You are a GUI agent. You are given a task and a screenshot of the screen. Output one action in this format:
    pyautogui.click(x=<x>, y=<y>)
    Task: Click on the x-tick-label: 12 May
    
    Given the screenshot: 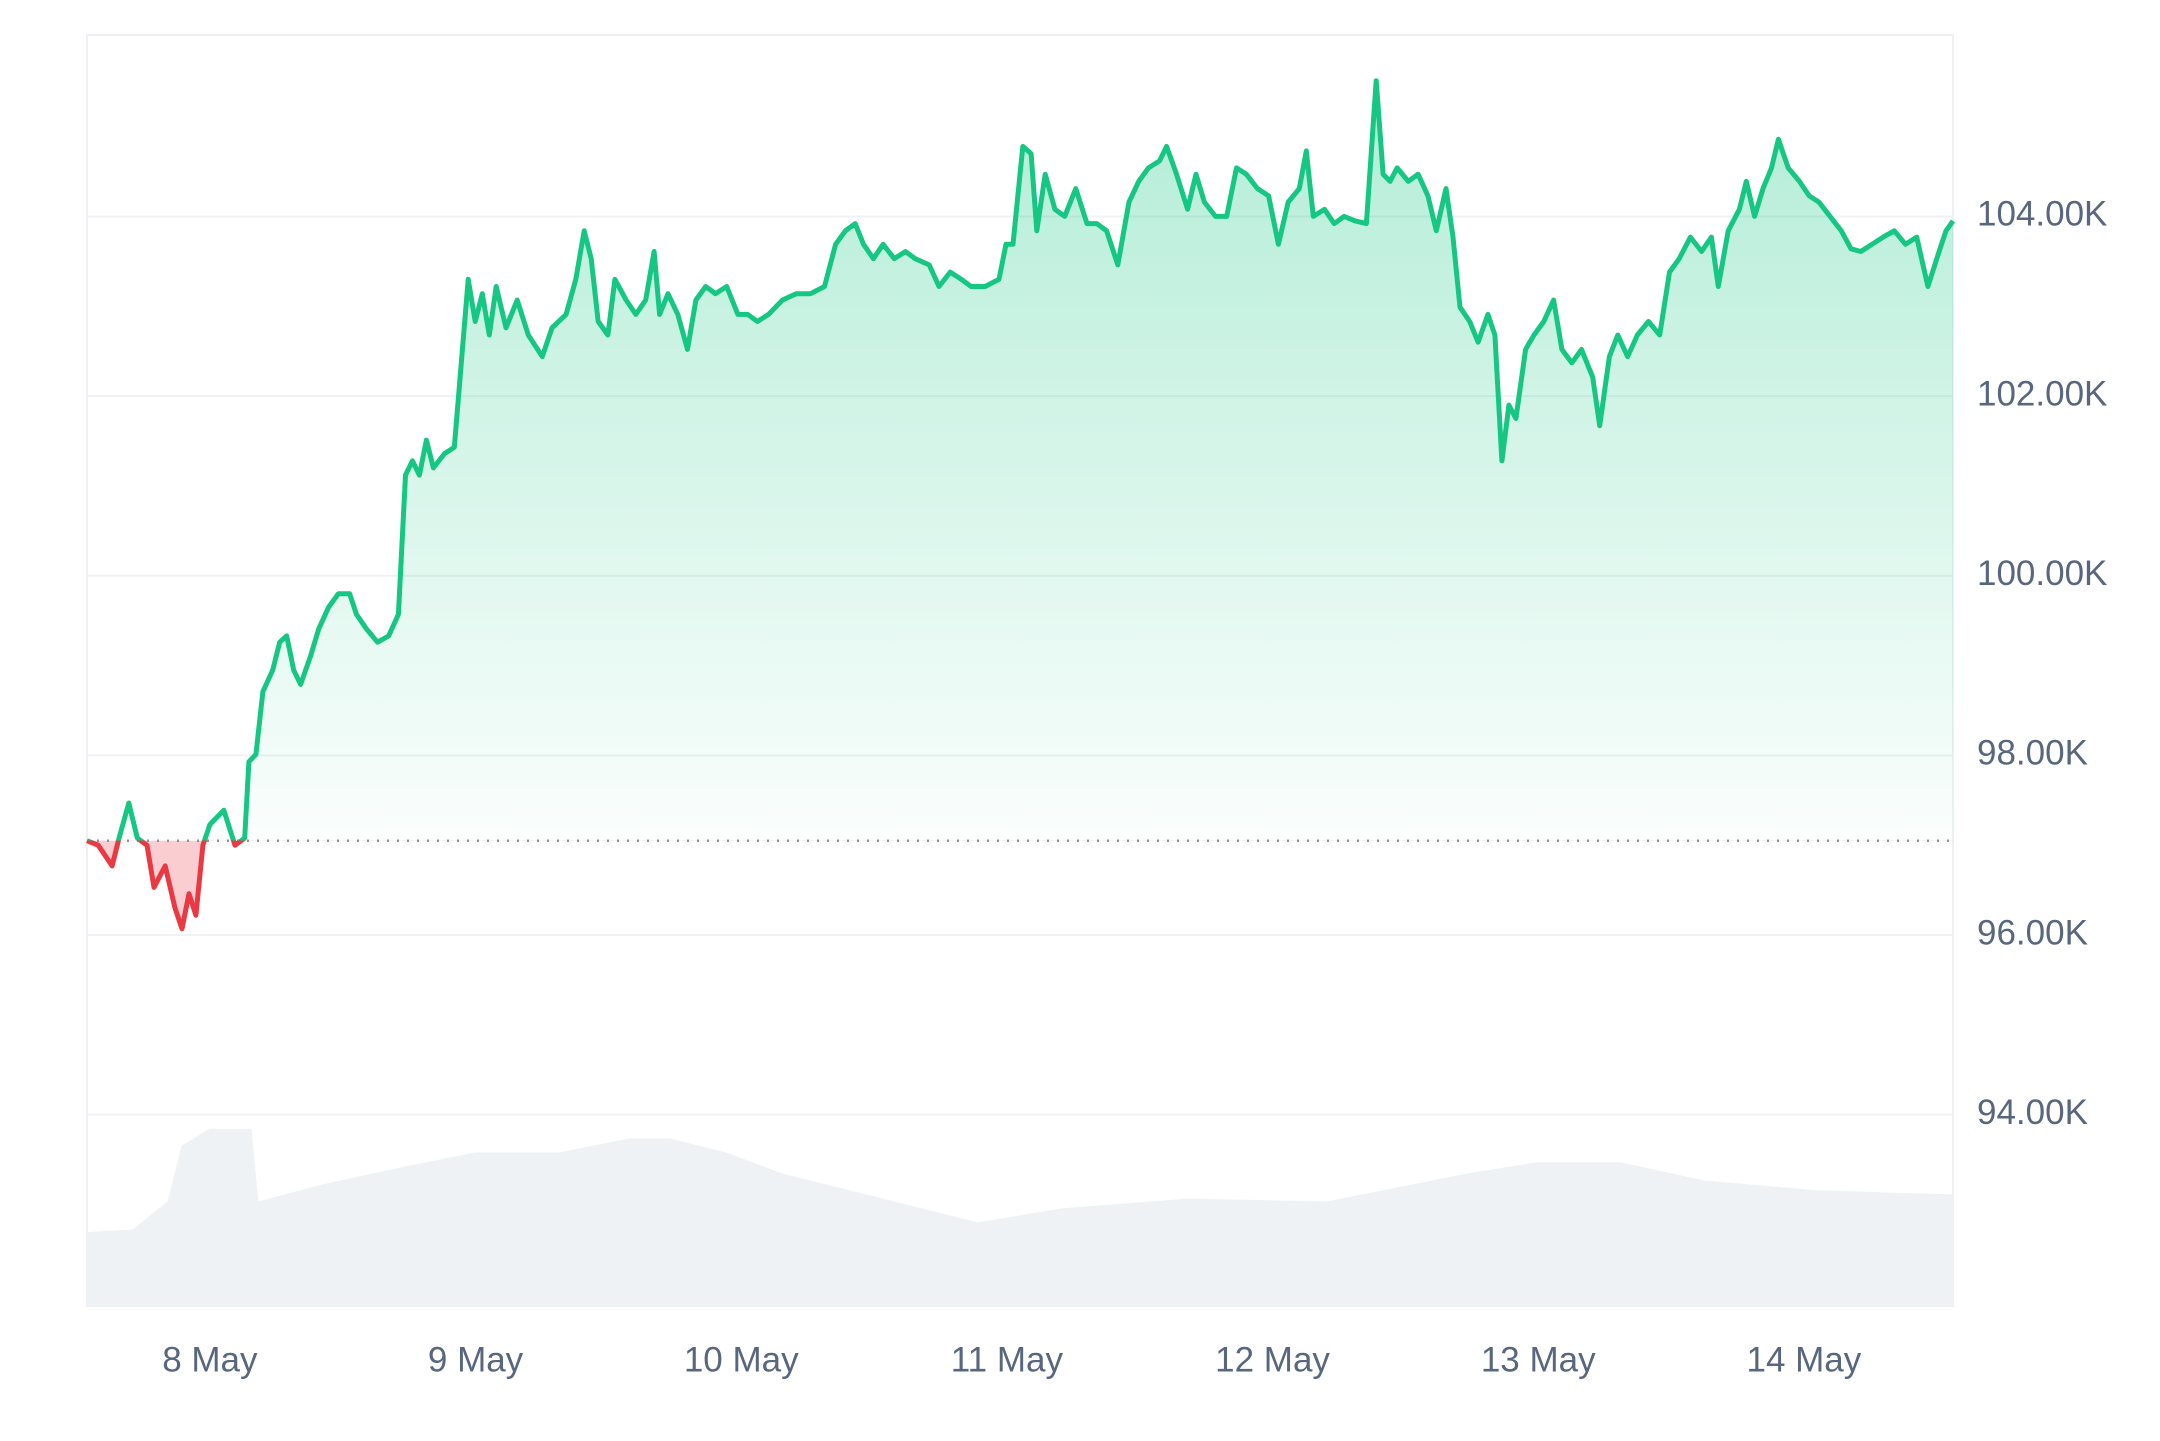 What is the action you would take?
    pyautogui.click(x=1272, y=1359)
    